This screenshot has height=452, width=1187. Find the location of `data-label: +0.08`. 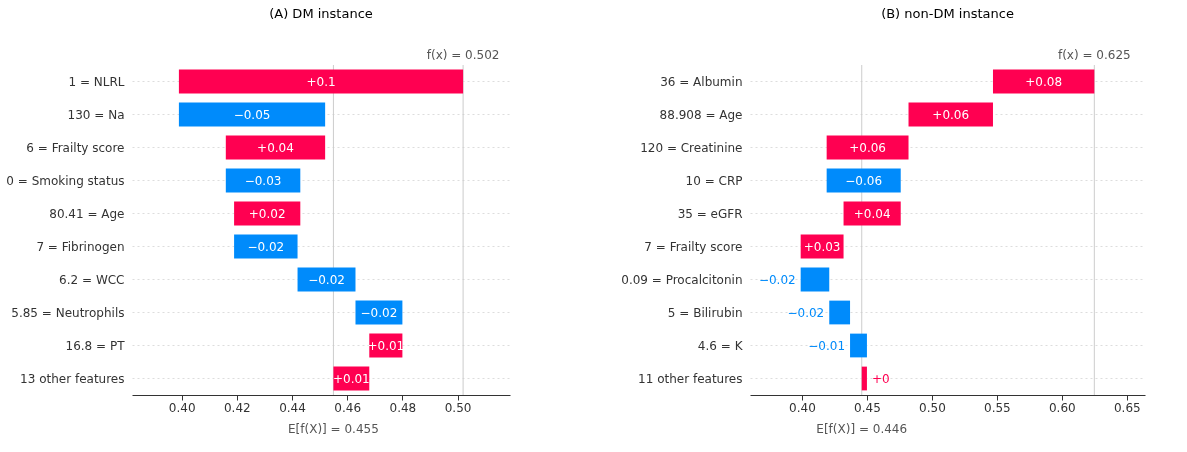

data-label: +0.08 is located at coordinates (1044, 81).